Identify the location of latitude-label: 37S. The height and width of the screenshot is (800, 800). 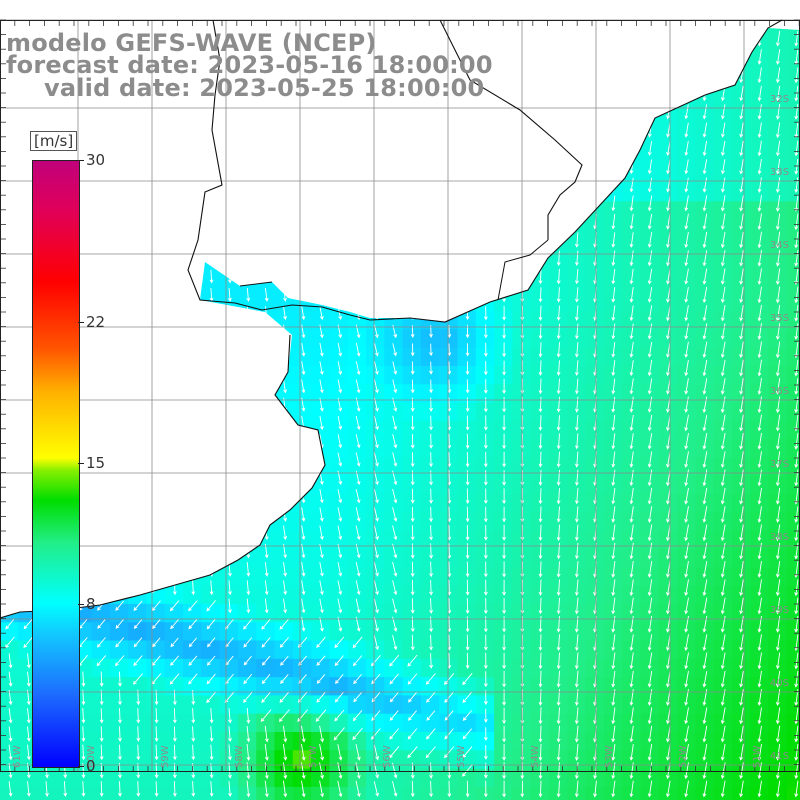
(779, 464).